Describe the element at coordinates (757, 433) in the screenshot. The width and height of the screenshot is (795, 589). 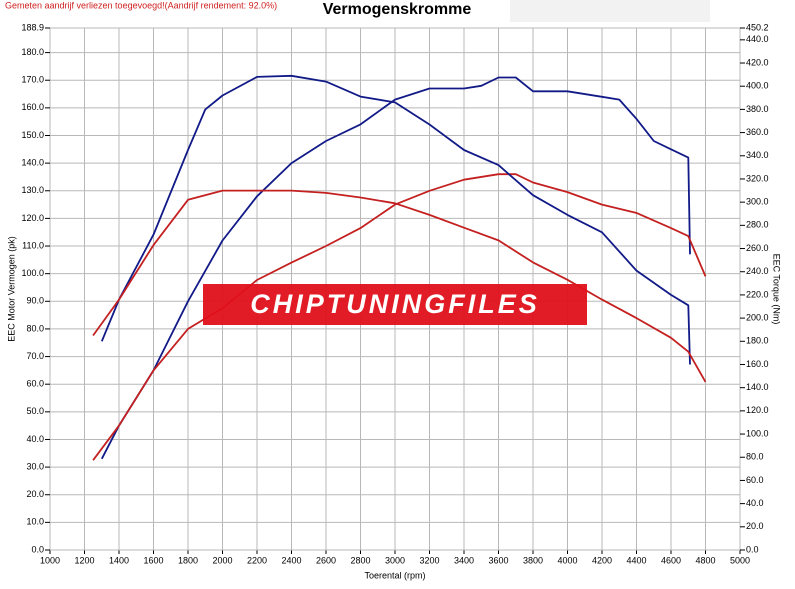
I see `y2-tick-label: 100.0` at that location.